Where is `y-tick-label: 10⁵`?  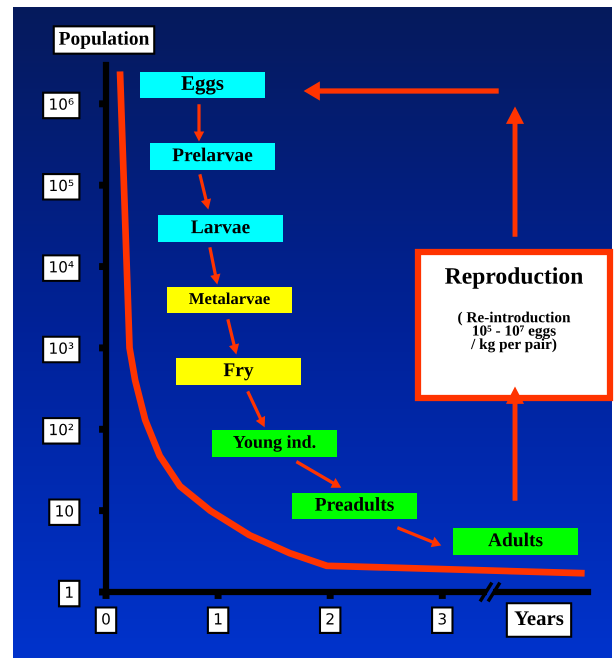
y-tick-label: 10⁵ is located at coordinates (62, 186).